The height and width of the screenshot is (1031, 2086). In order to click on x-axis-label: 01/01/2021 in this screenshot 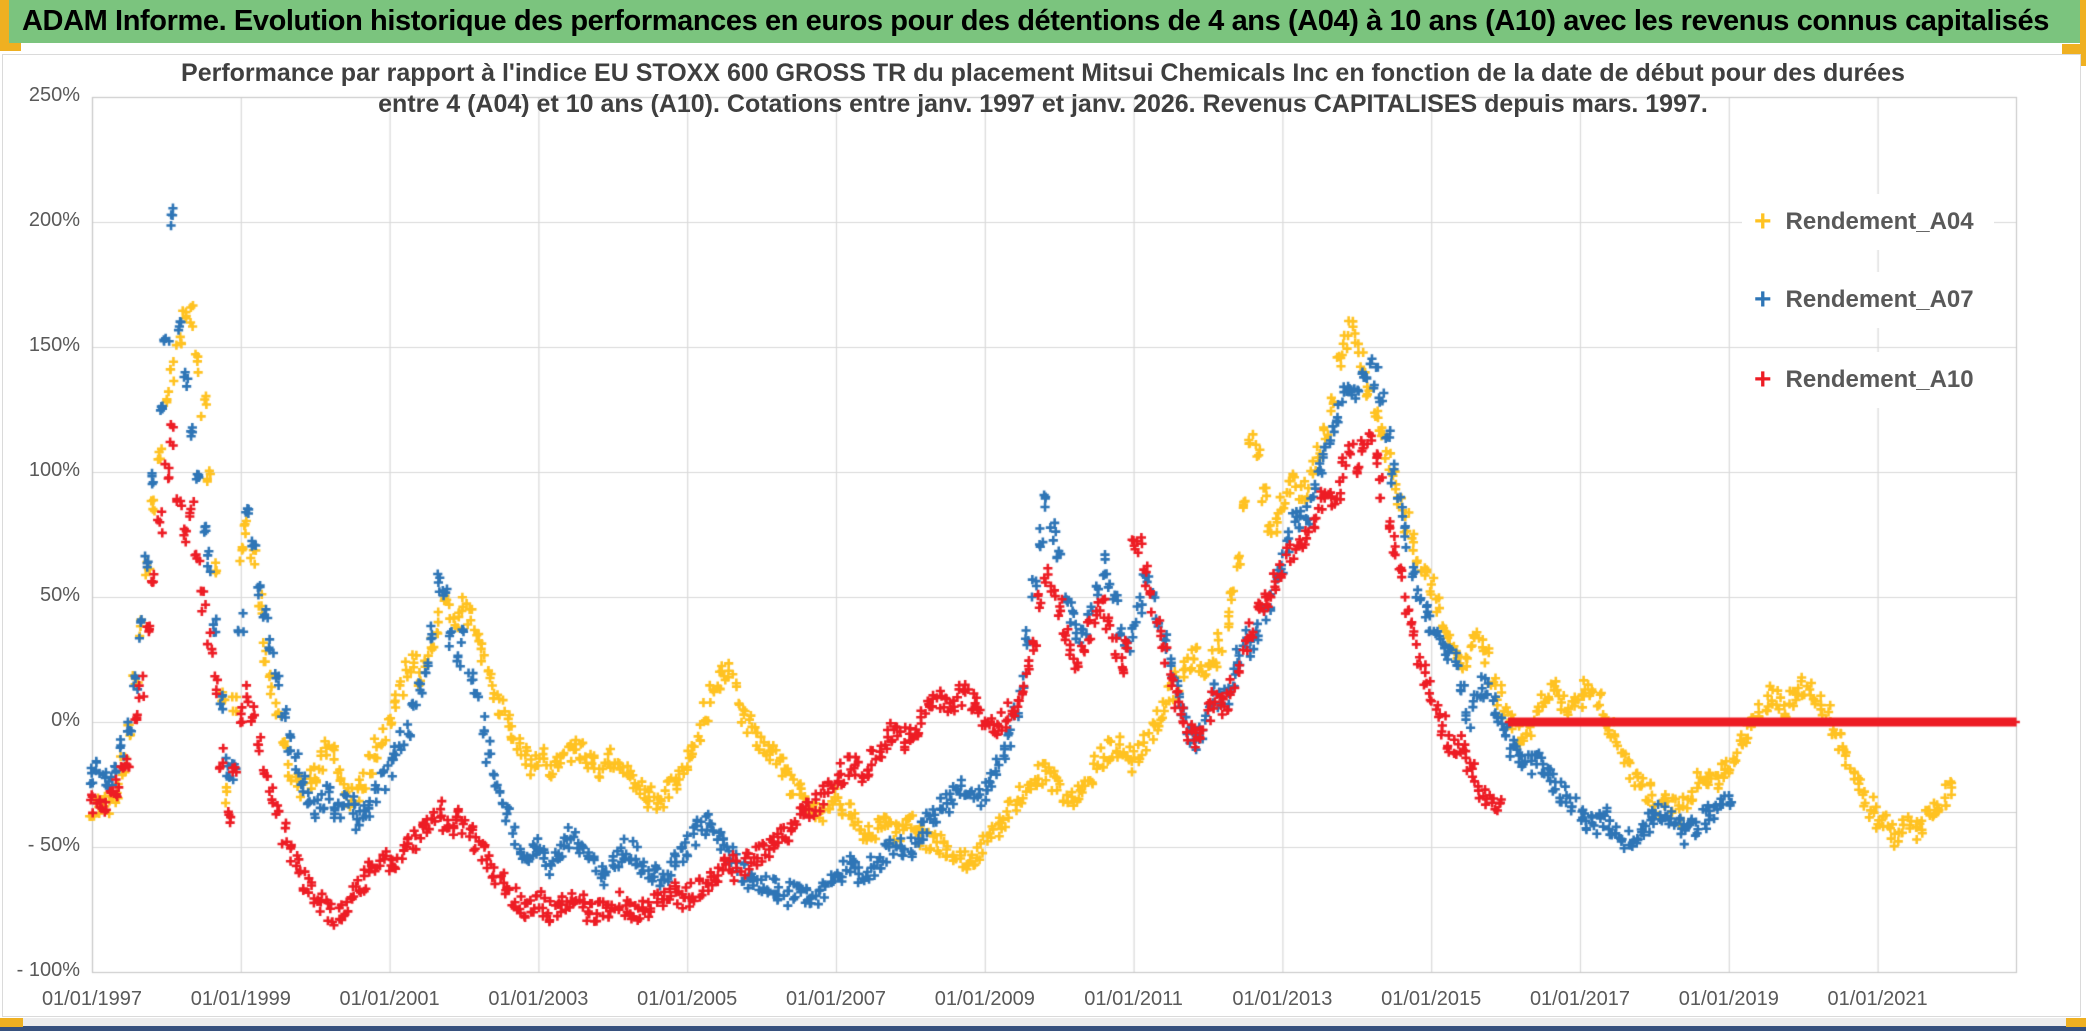, I will do `click(1877, 999)`.